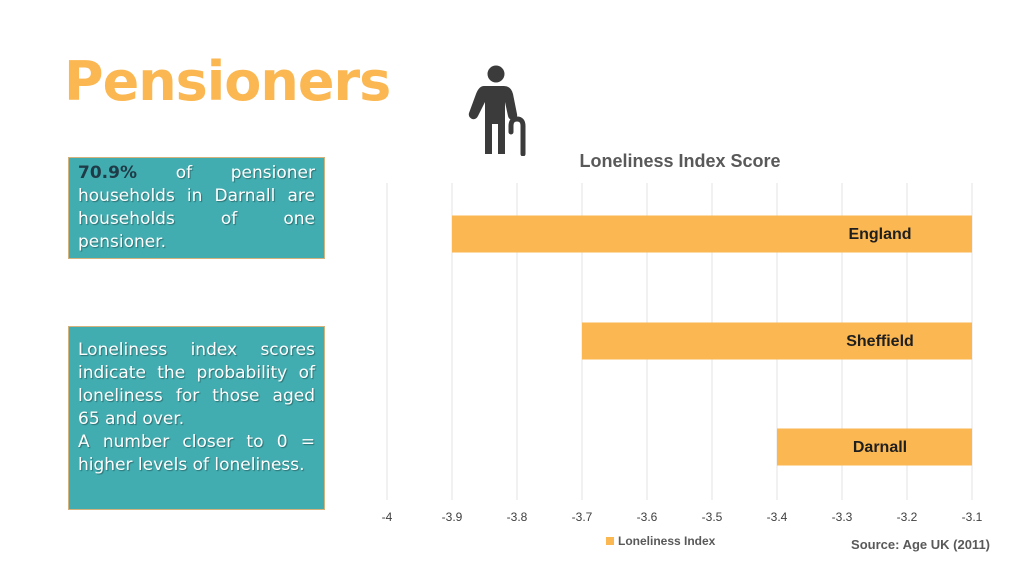 This screenshot has height=576, width=1024. Describe the element at coordinates (712, 517) in the screenshot. I see `x-tick-label: -3.5` at that location.